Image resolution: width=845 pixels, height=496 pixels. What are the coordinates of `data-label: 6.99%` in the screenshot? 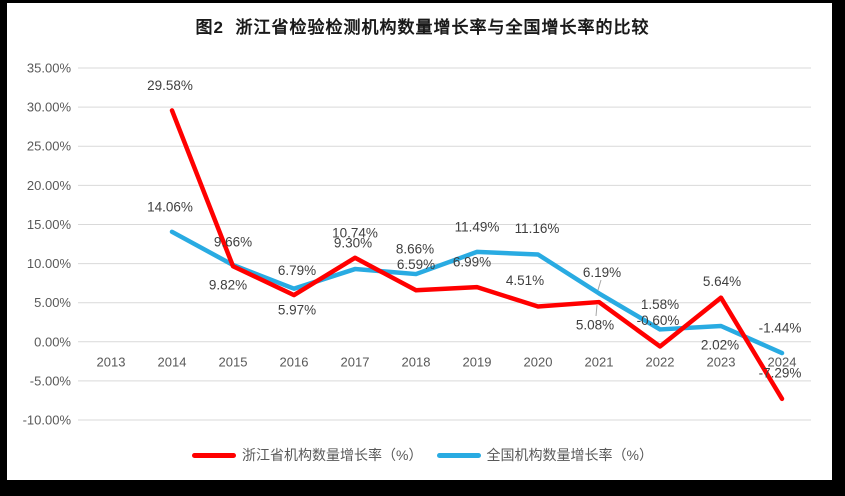 It's located at (472, 262).